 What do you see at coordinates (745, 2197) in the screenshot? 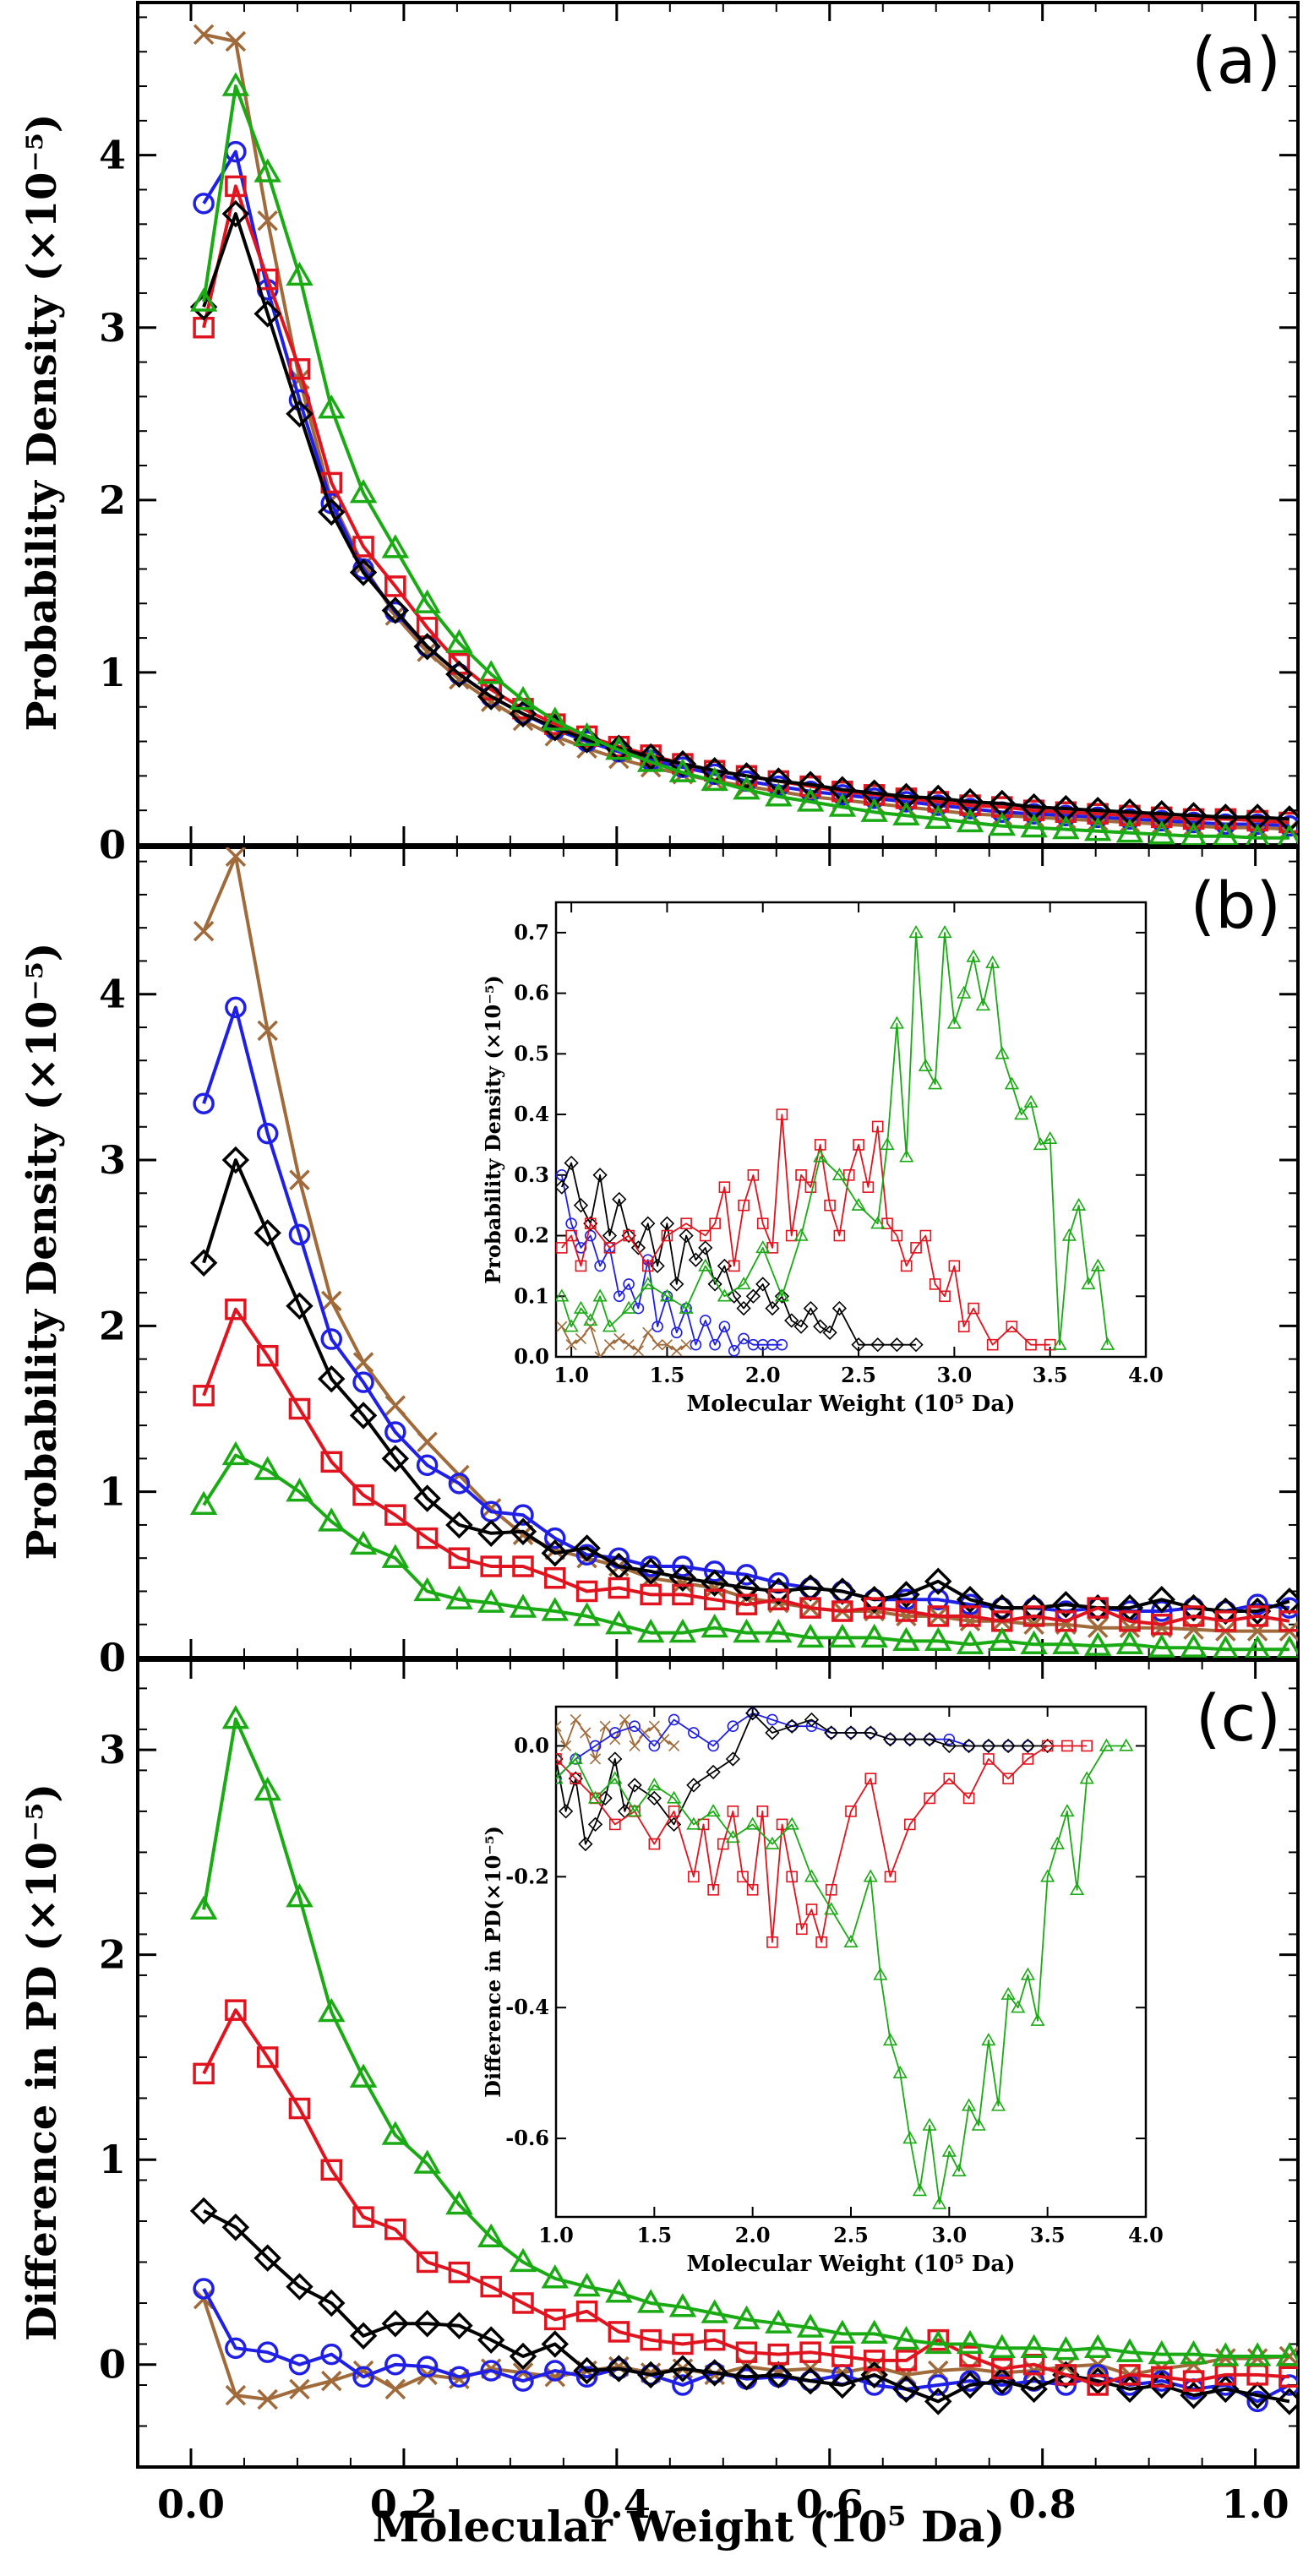
I see `series-red` at bounding box center [745, 2197].